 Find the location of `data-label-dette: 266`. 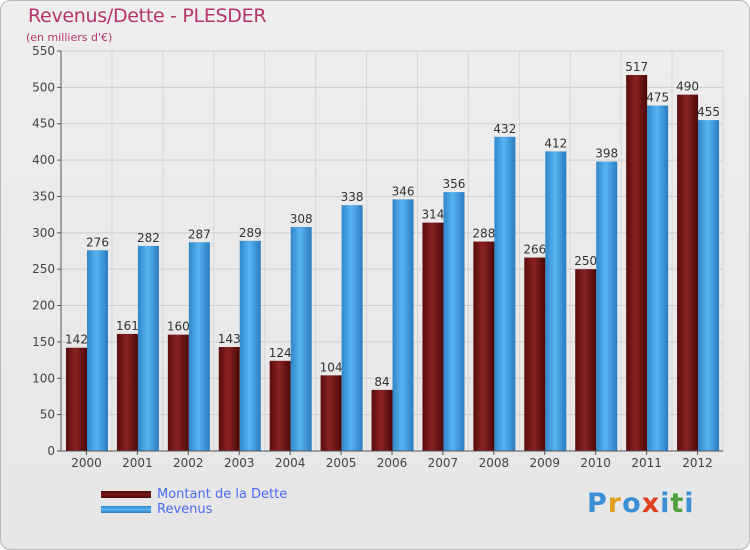

data-label-dette: 266 is located at coordinates (534, 250).